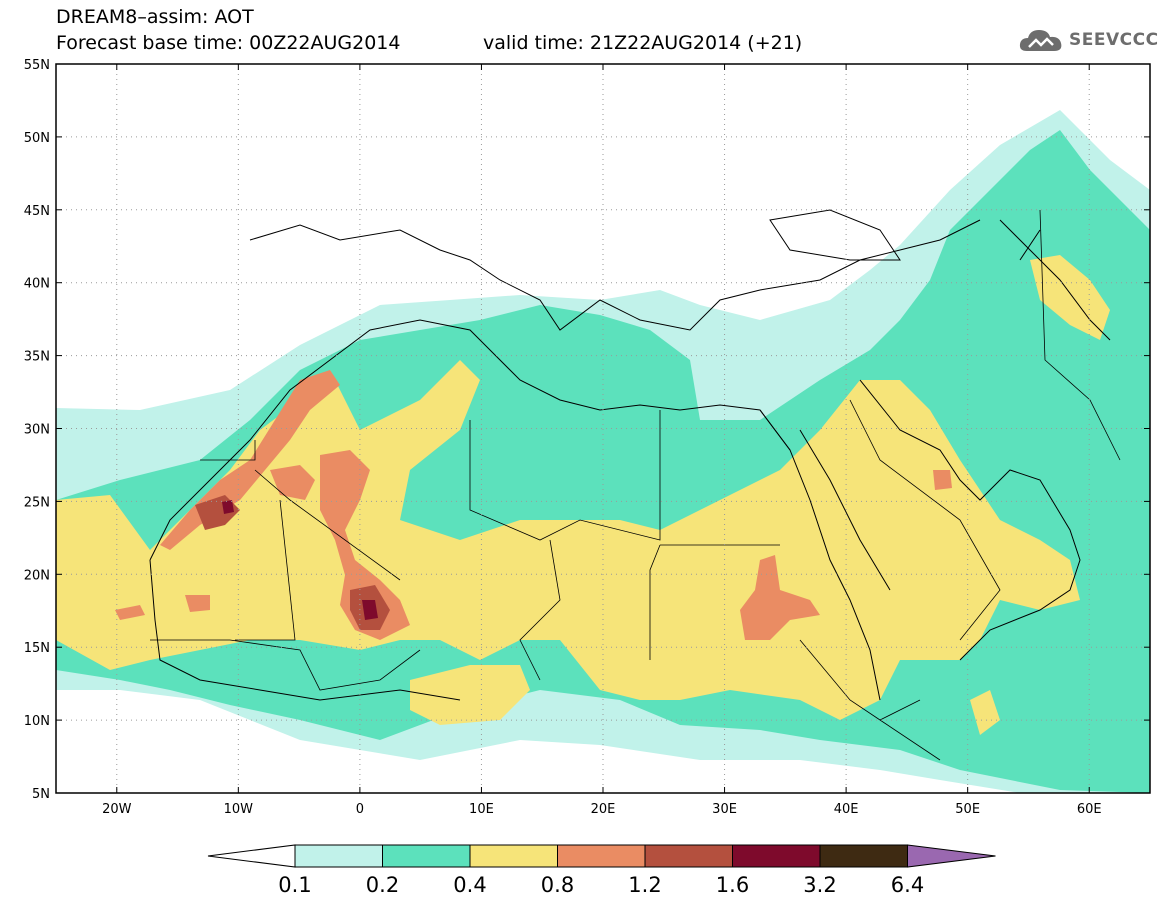 The width and height of the screenshot is (1165, 905). Describe the element at coordinates (360, 809) in the screenshot. I see `lon-tick-label: 0` at that location.